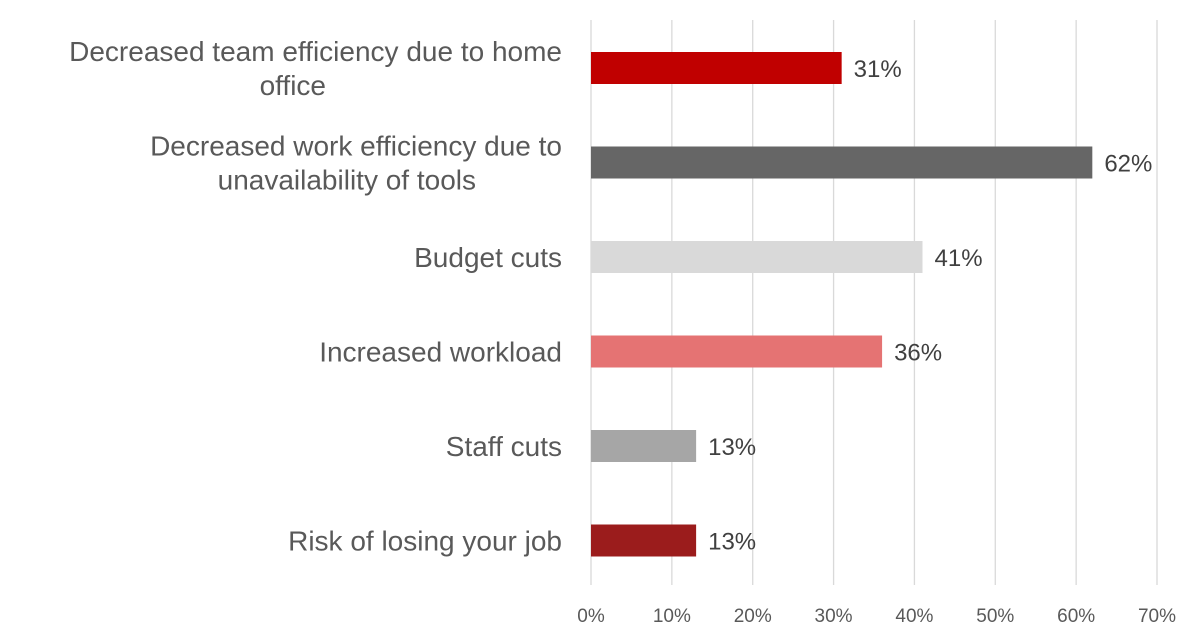  I want to click on category-label: Budget cuts, so click(488, 257).